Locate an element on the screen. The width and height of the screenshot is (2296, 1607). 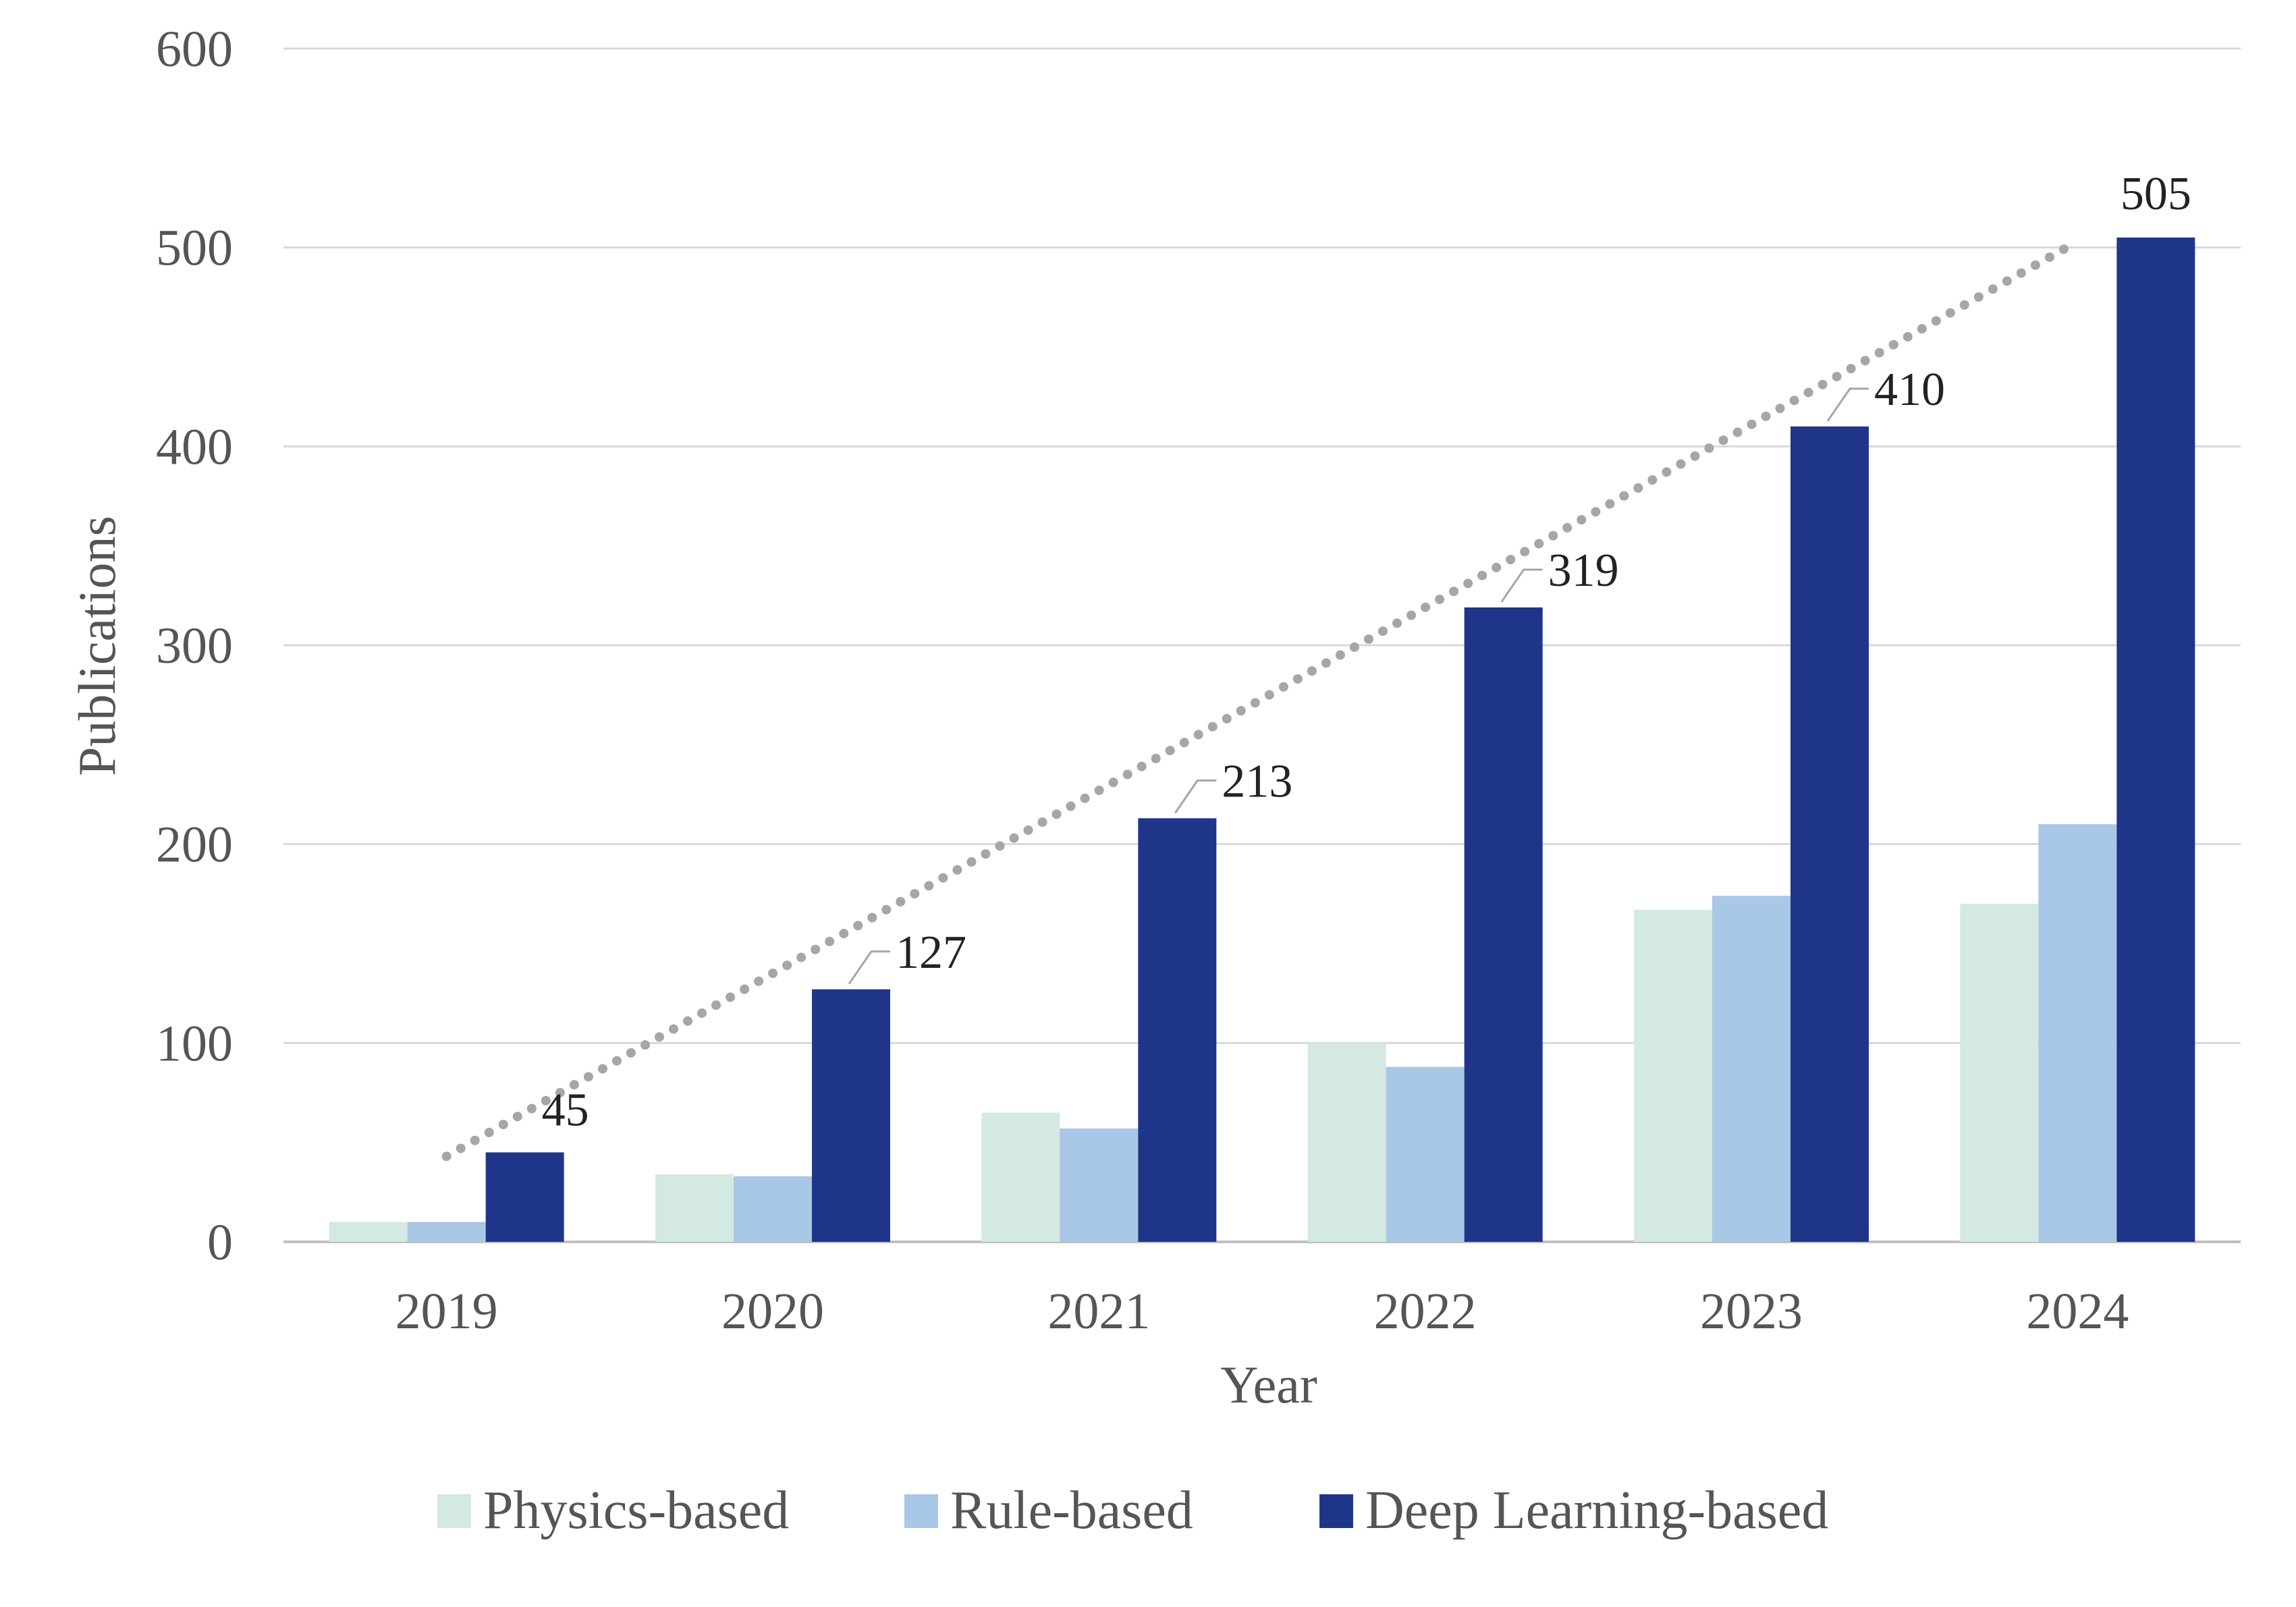
bar-rule-based-2020 is located at coordinates (773, 1209).